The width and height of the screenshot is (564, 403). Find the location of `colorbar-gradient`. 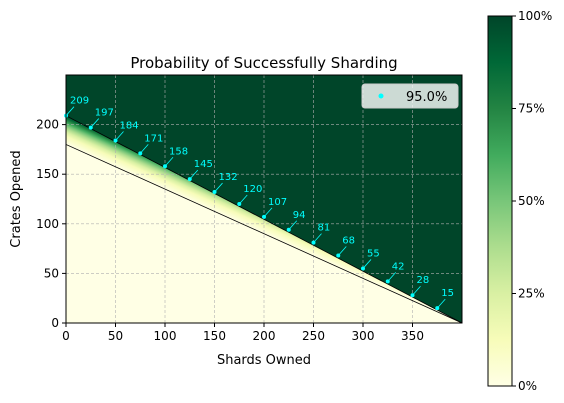

colorbar-gradient is located at coordinates (500, 201).